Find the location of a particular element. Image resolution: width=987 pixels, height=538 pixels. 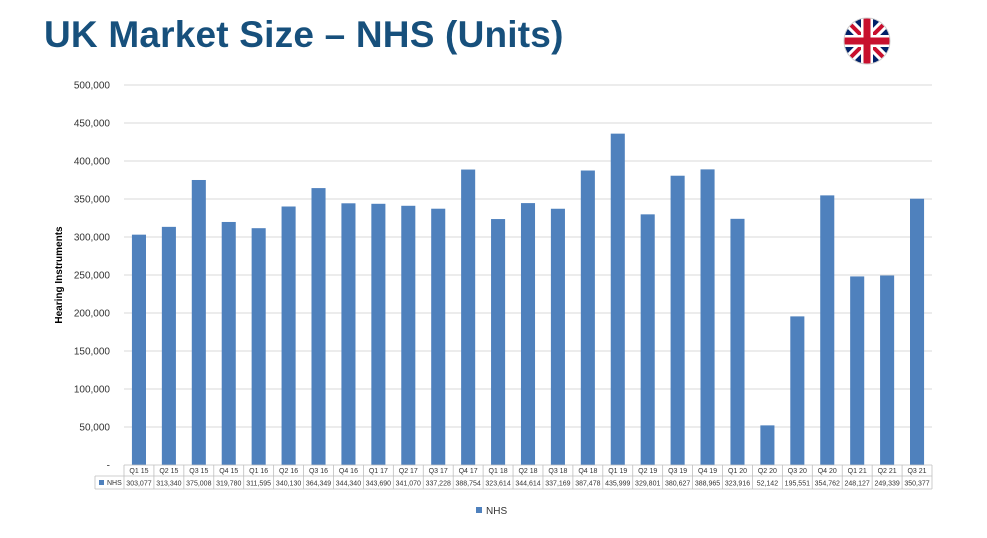

y-tick-label: 150,000 is located at coordinates (92, 352).